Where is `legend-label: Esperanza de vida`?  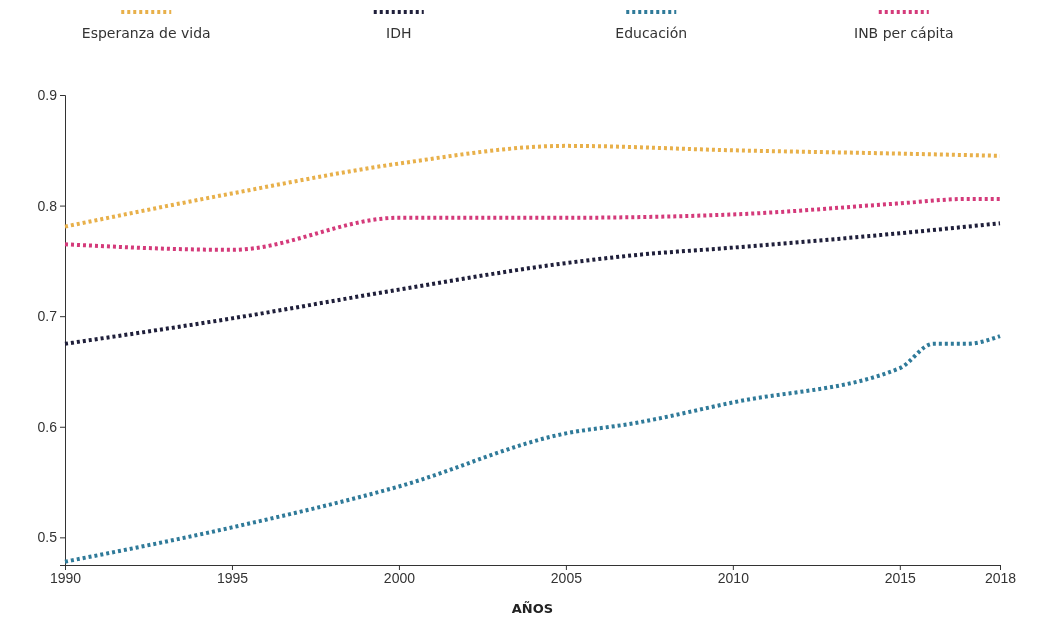
legend-label: Esperanza de vida is located at coordinates (146, 33).